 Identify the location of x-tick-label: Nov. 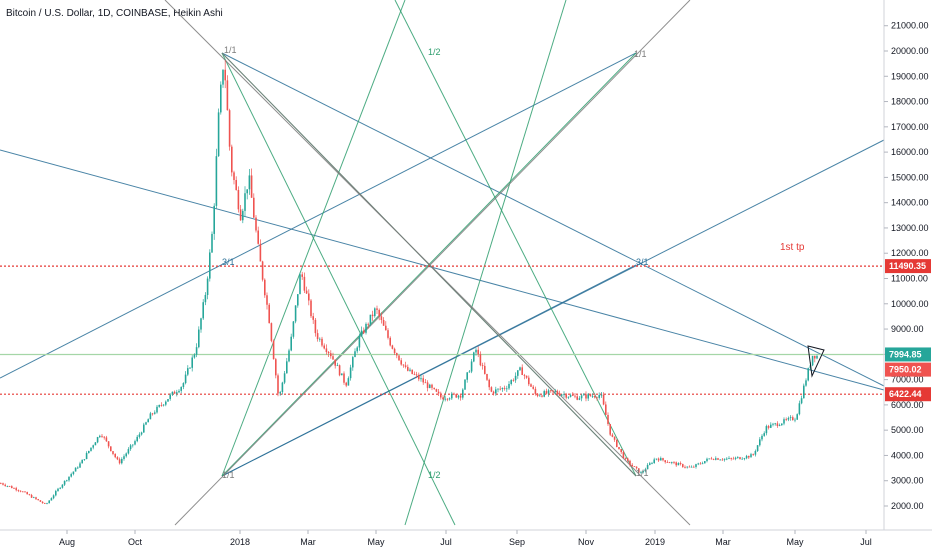
(586, 542).